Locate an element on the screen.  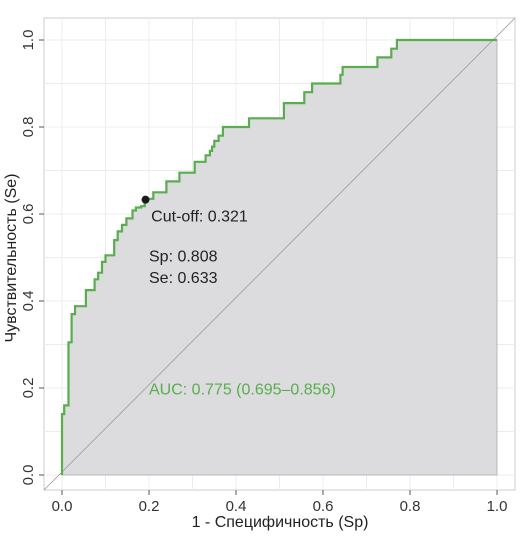
x-ticks: 0.0 0.2 0.4 0.6 0.8 1.0 is located at coordinates (280, 502).